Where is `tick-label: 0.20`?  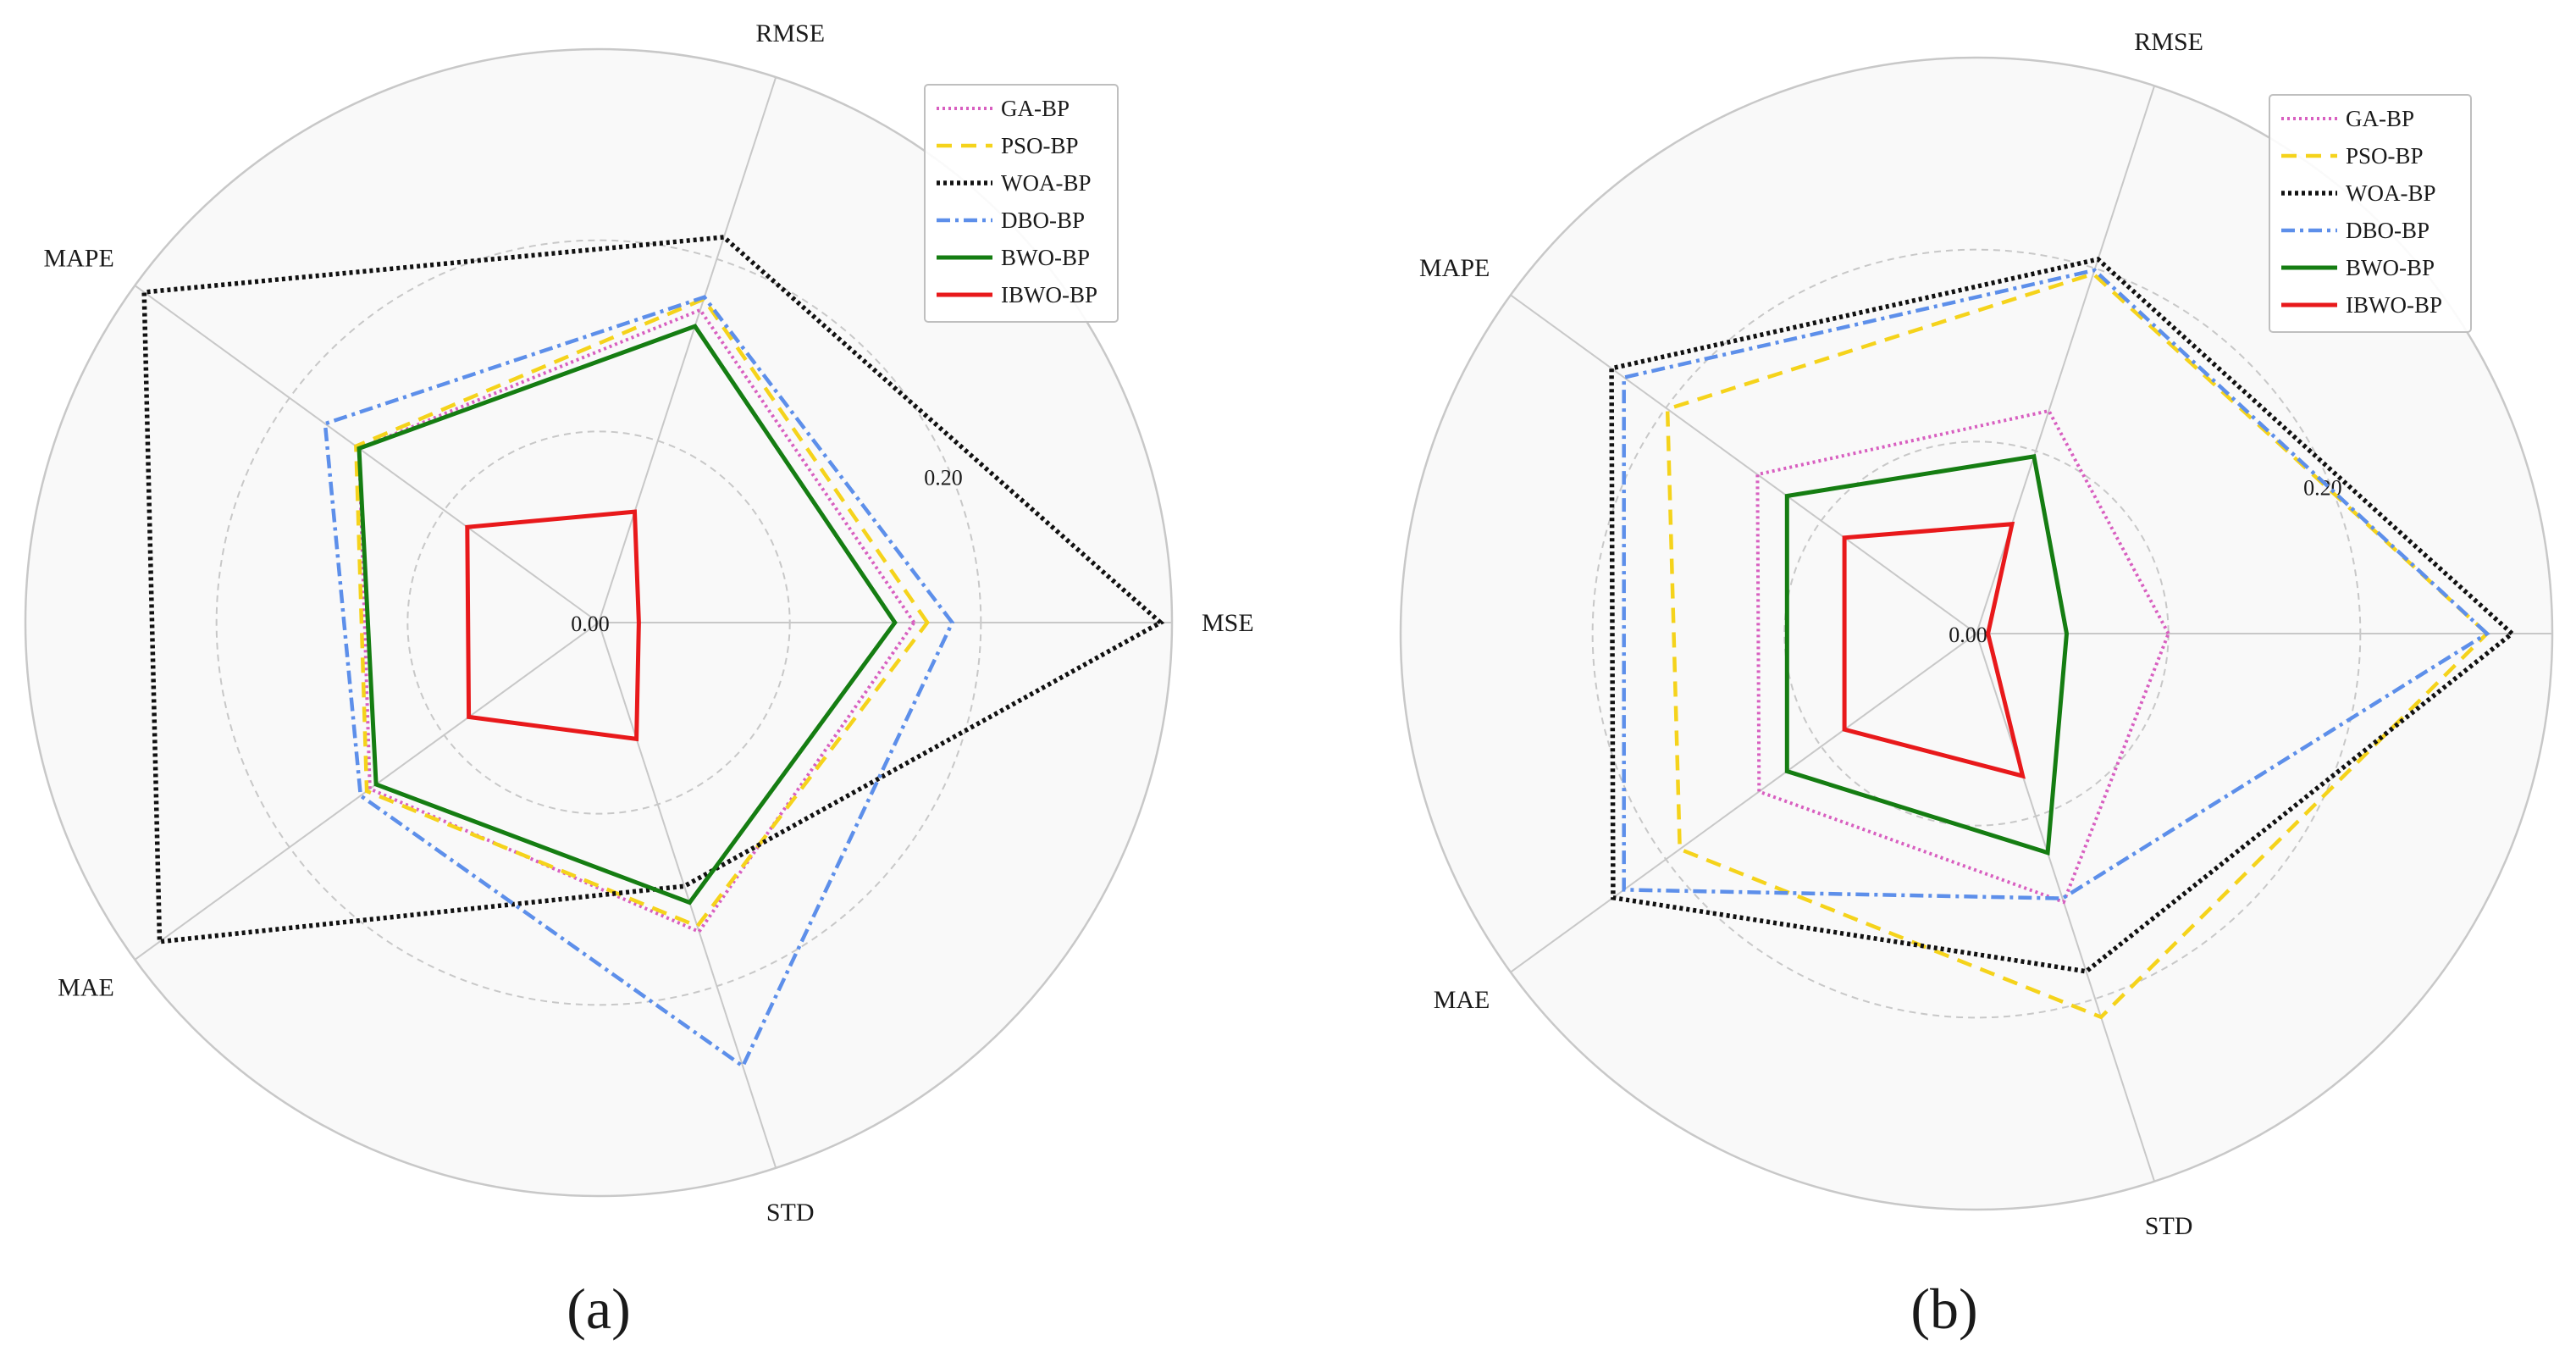
tick-label: 0.20 is located at coordinates (943, 478).